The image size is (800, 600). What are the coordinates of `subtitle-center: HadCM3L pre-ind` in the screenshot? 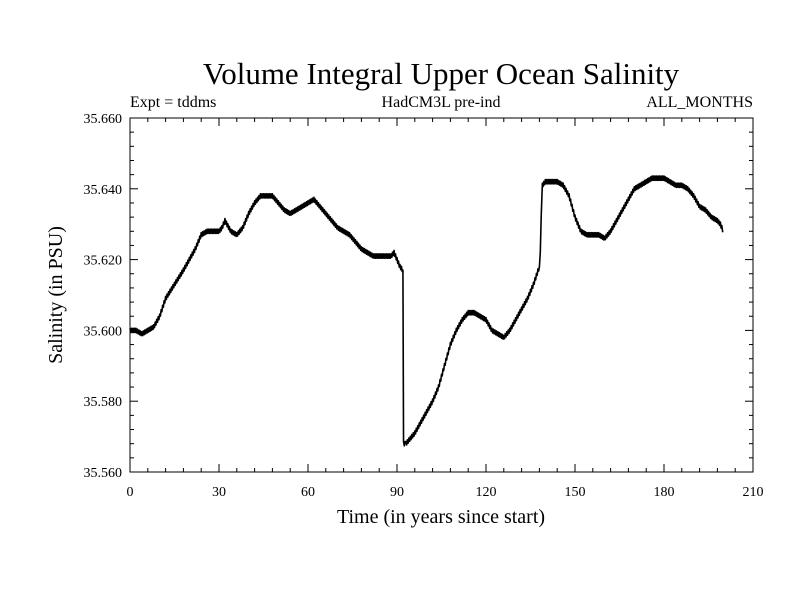 It's located at (441, 102).